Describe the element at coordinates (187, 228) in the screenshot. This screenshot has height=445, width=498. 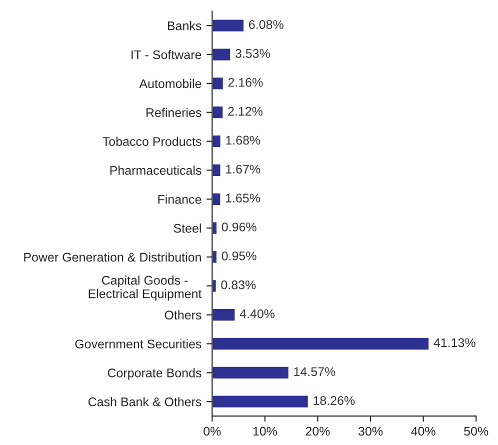
I see `y-tick-label: Steel` at that location.